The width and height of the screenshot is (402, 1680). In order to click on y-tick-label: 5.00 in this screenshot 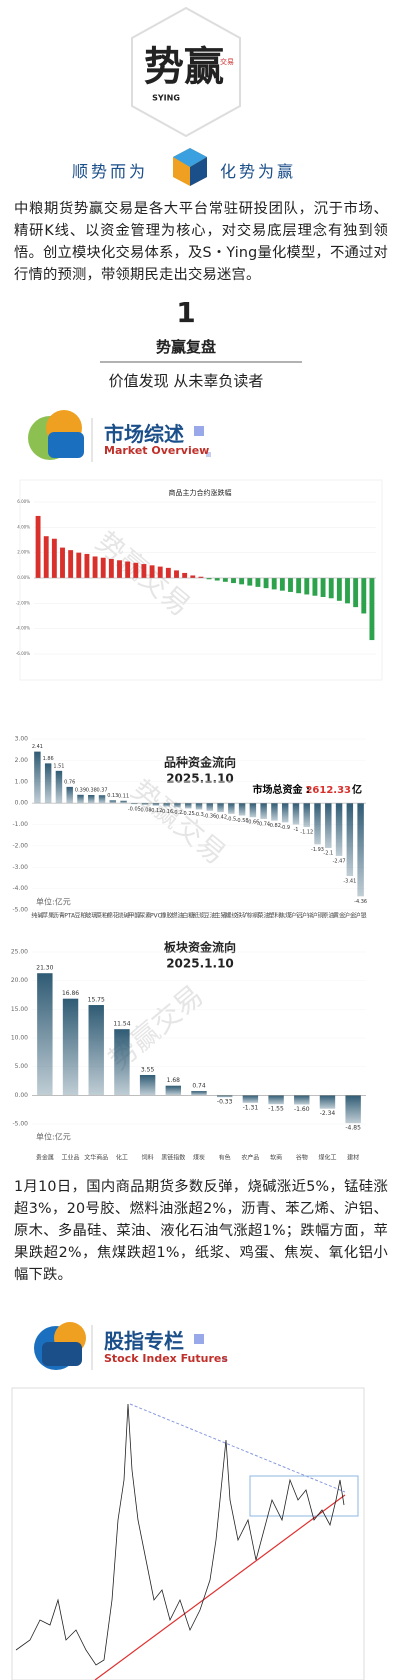, I will do `click(22, 1066)`.